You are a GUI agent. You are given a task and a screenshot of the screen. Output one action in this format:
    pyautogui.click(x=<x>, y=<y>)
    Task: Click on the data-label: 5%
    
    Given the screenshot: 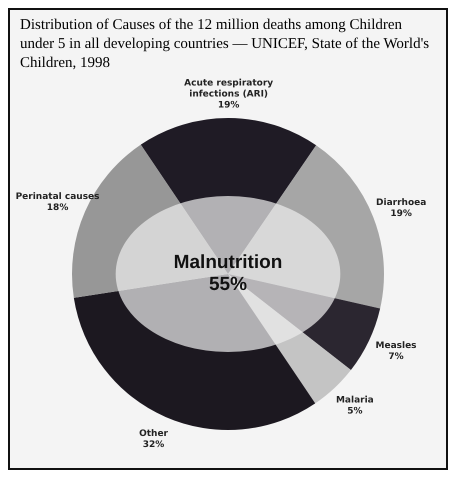 What is the action you would take?
    pyautogui.click(x=354, y=411)
    